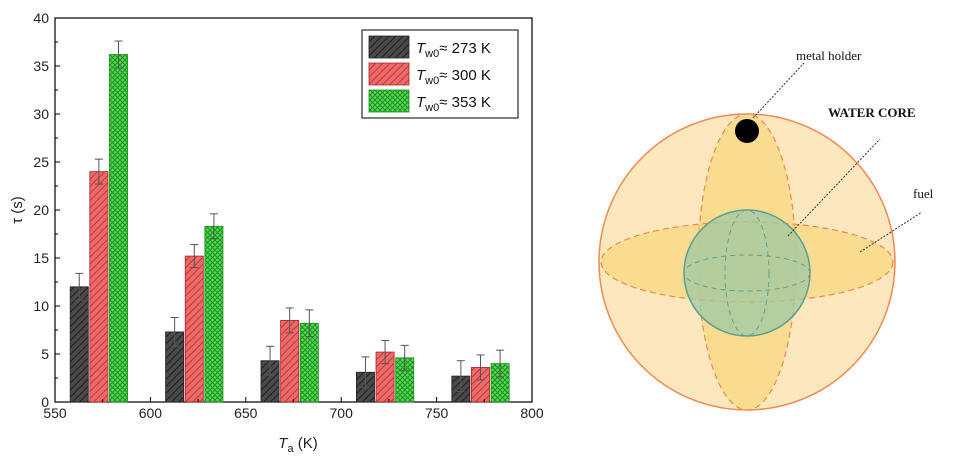 The height and width of the screenshot is (456, 959). I want to click on y-tick-label-20: 20, so click(41, 210).